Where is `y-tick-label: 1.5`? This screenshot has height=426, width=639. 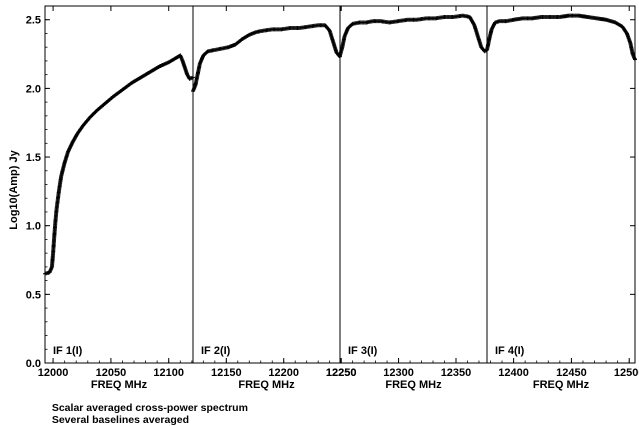 y-tick-label: 1.5 is located at coordinates (33, 158).